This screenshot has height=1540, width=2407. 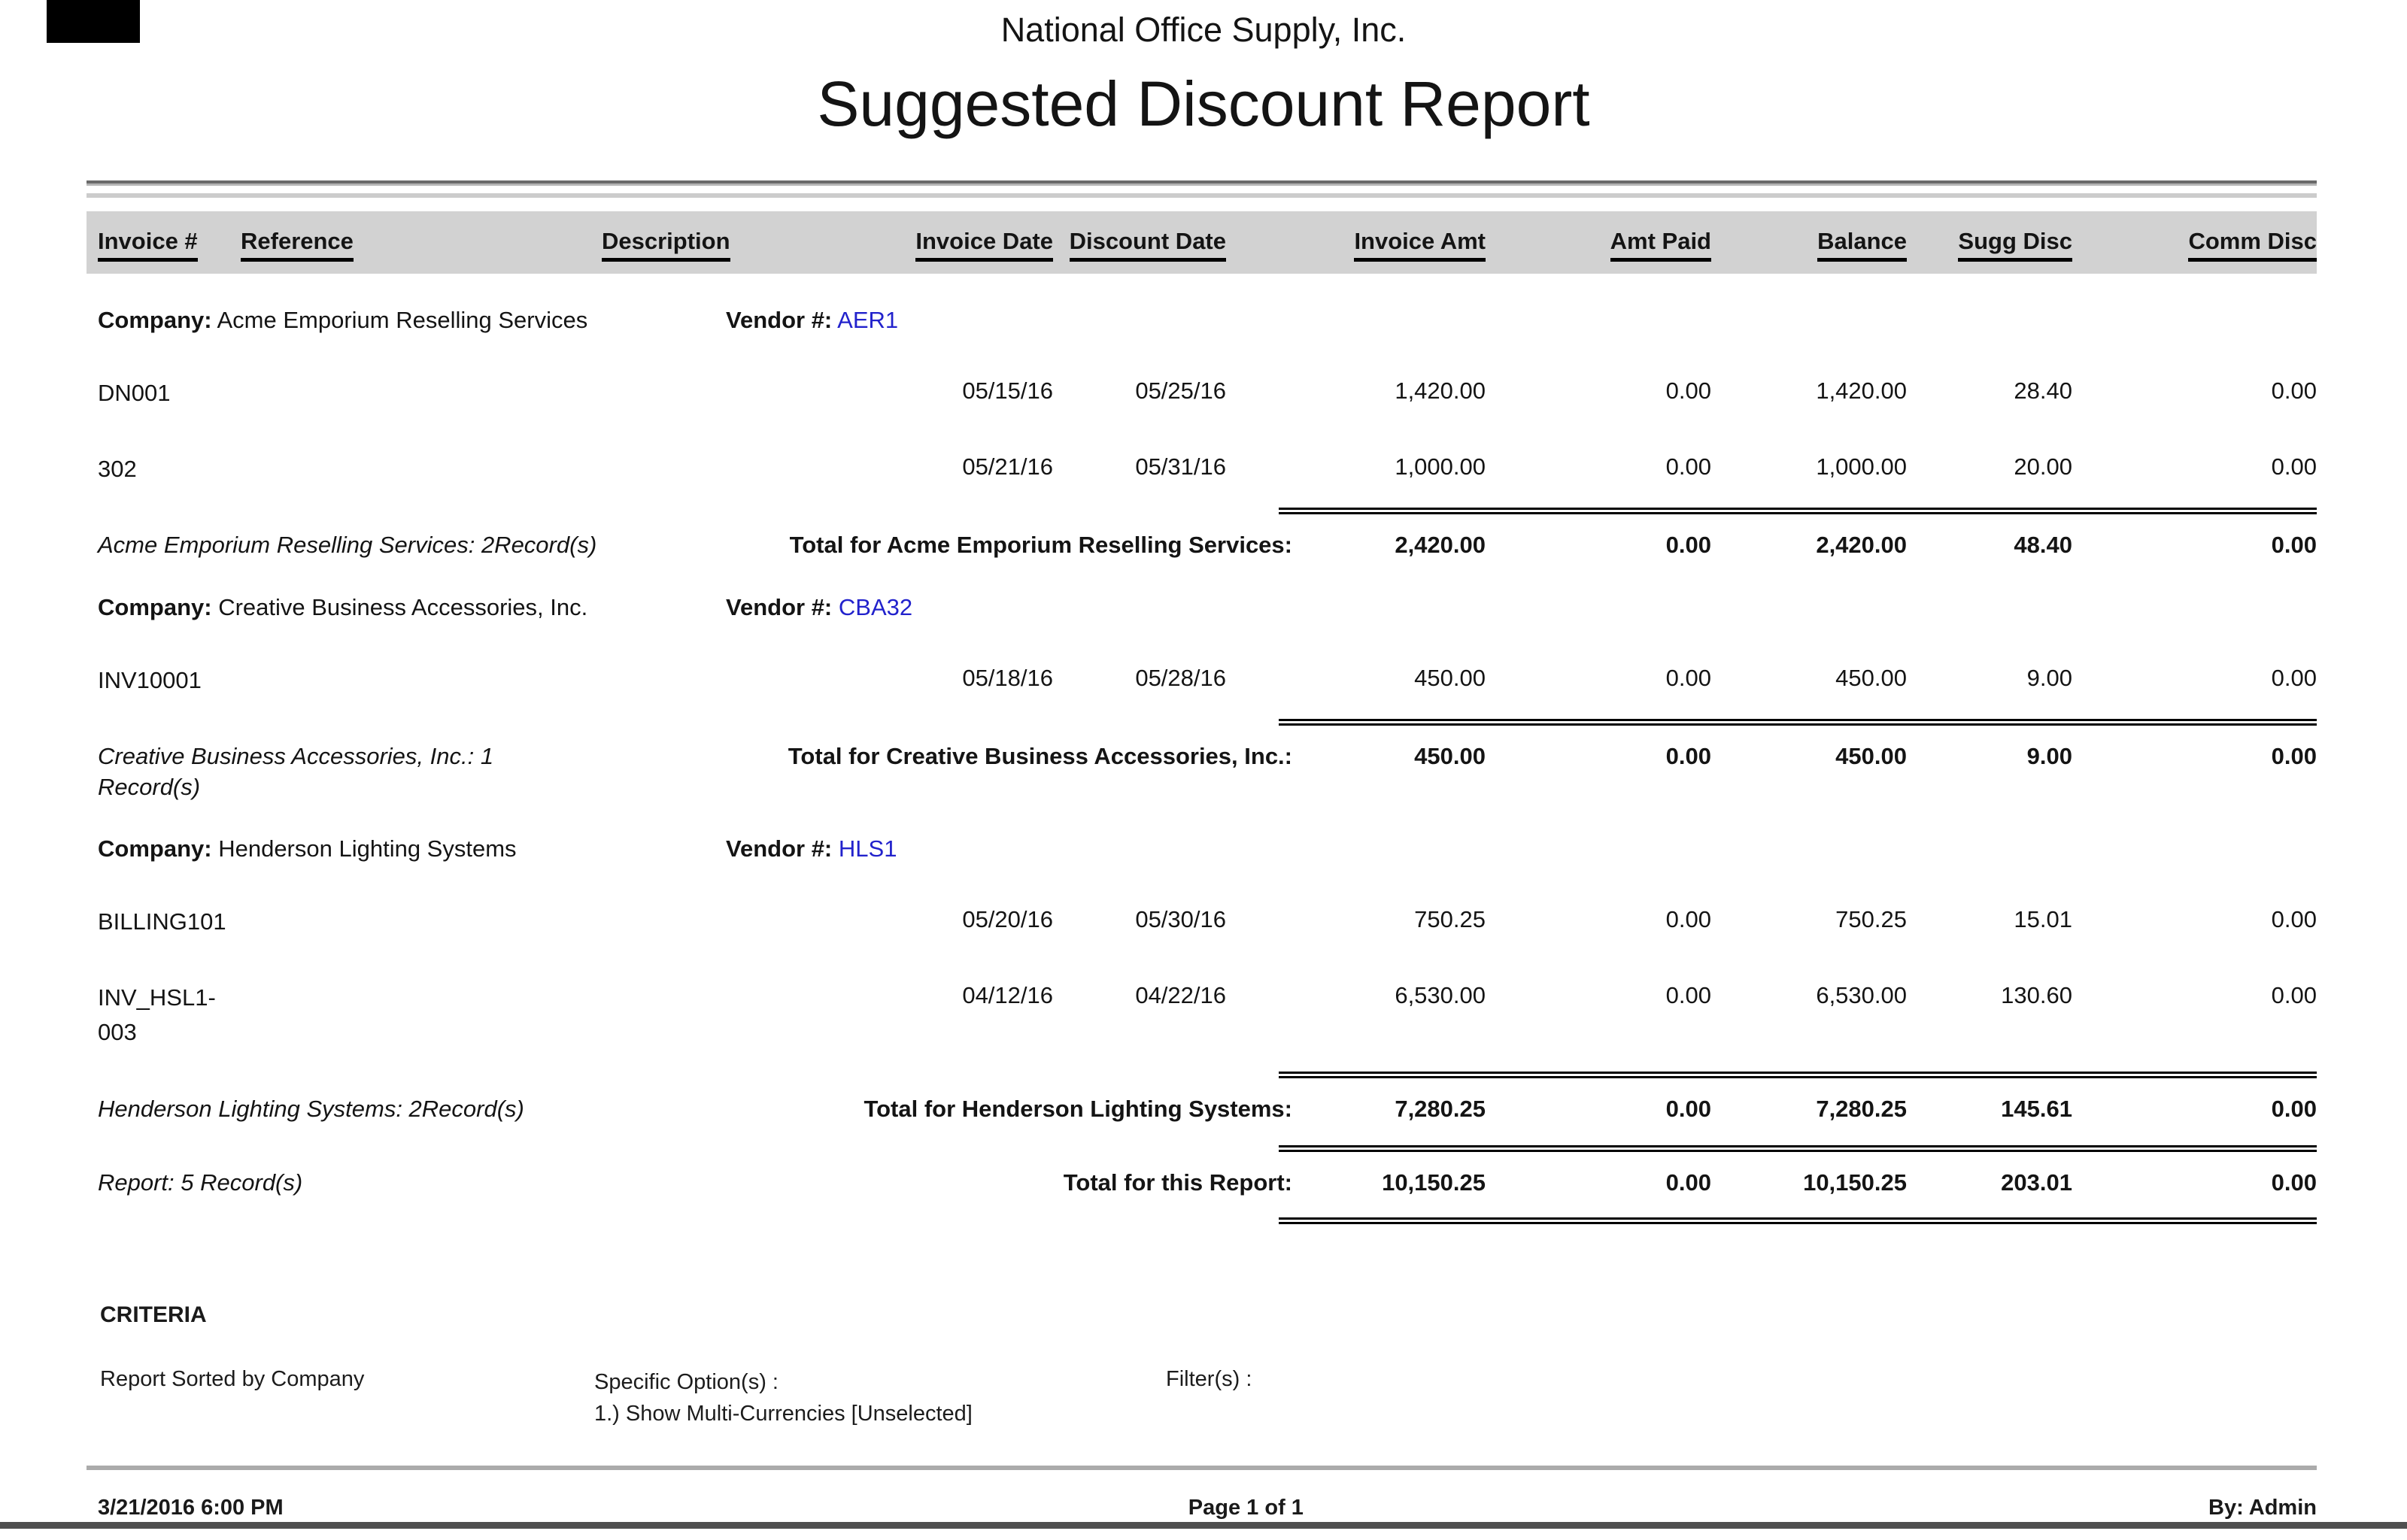 What do you see at coordinates (1688, 1182) in the screenshot?
I see `report-total-amt-paid: 0.00` at bounding box center [1688, 1182].